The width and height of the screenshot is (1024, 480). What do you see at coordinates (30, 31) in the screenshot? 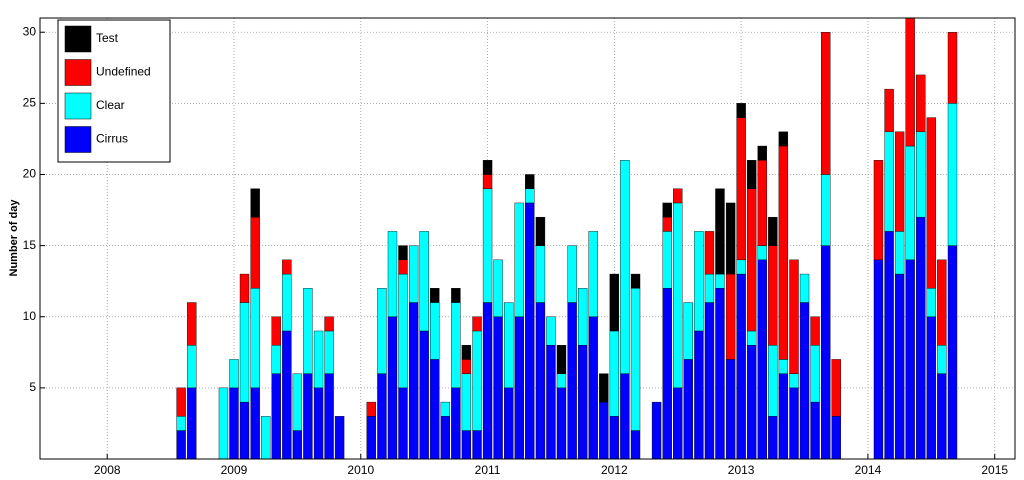
I see `y-tick-label: 30` at bounding box center [30, 31].